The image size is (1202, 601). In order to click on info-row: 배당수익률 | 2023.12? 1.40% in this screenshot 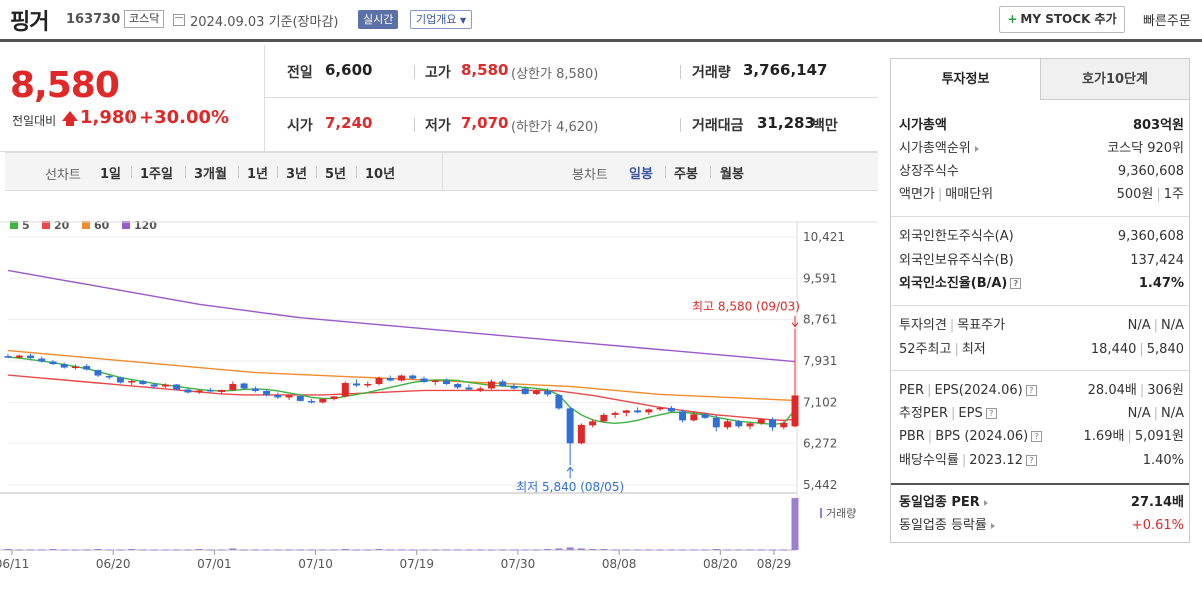, I will do `click(1041, 461)`.